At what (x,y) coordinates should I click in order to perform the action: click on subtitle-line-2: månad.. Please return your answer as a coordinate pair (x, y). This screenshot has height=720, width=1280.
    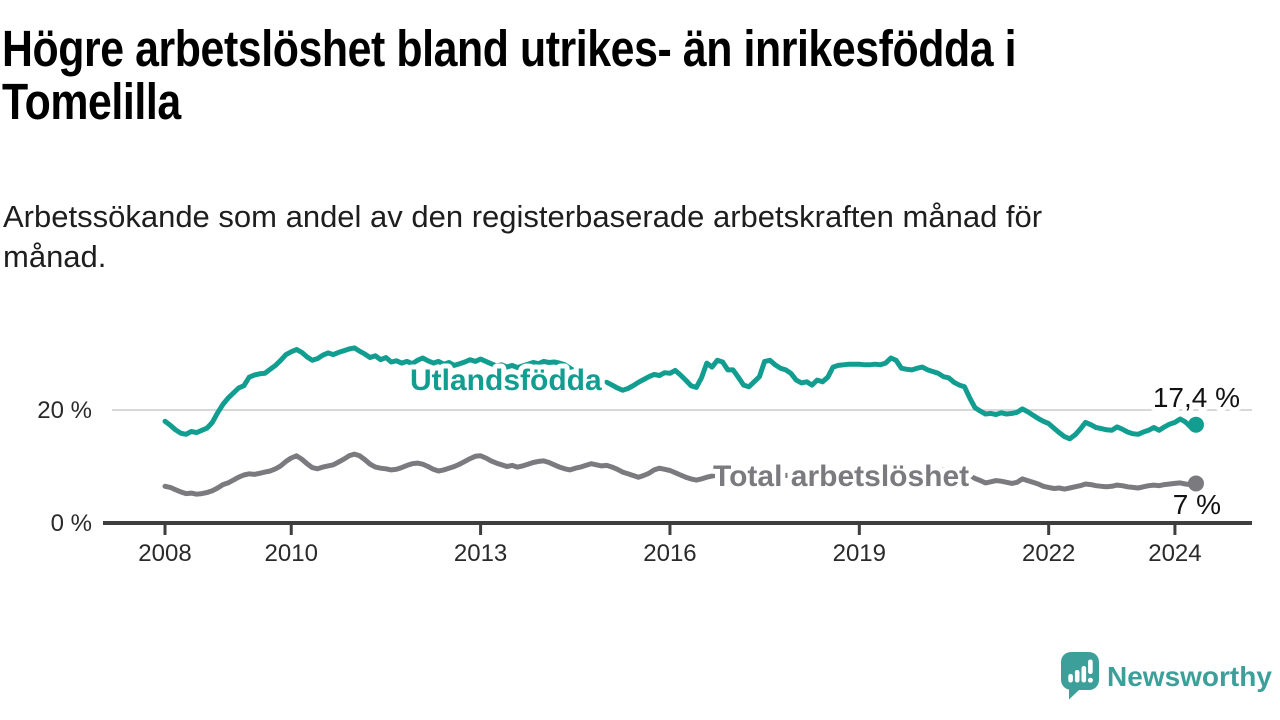
    Looking at the image, I should click on (55, 256).